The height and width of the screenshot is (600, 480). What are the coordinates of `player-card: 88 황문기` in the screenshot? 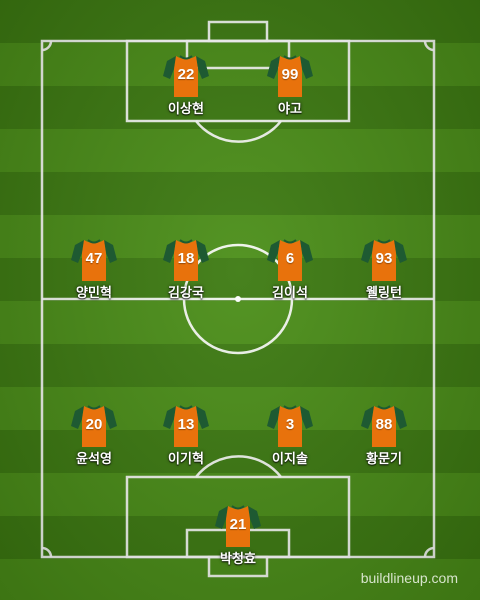 It's located at (384, 437).